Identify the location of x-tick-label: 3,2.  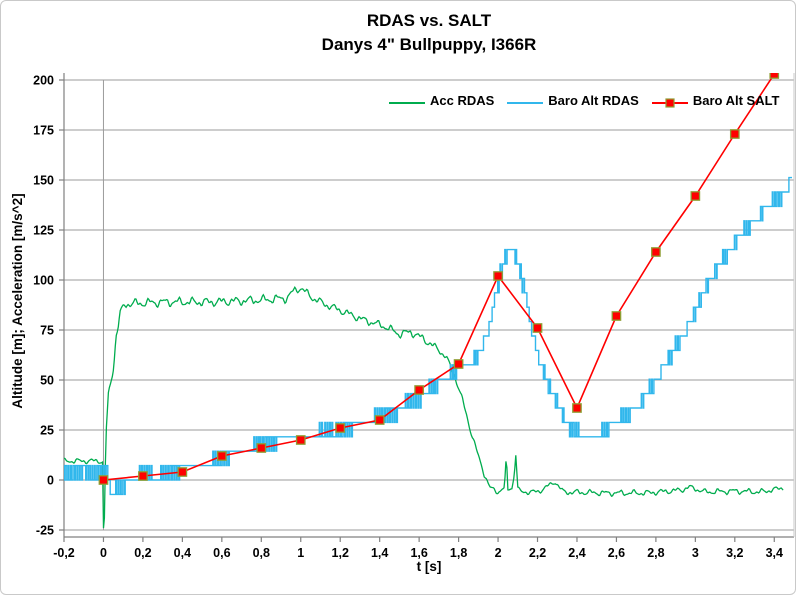
(734, 553).